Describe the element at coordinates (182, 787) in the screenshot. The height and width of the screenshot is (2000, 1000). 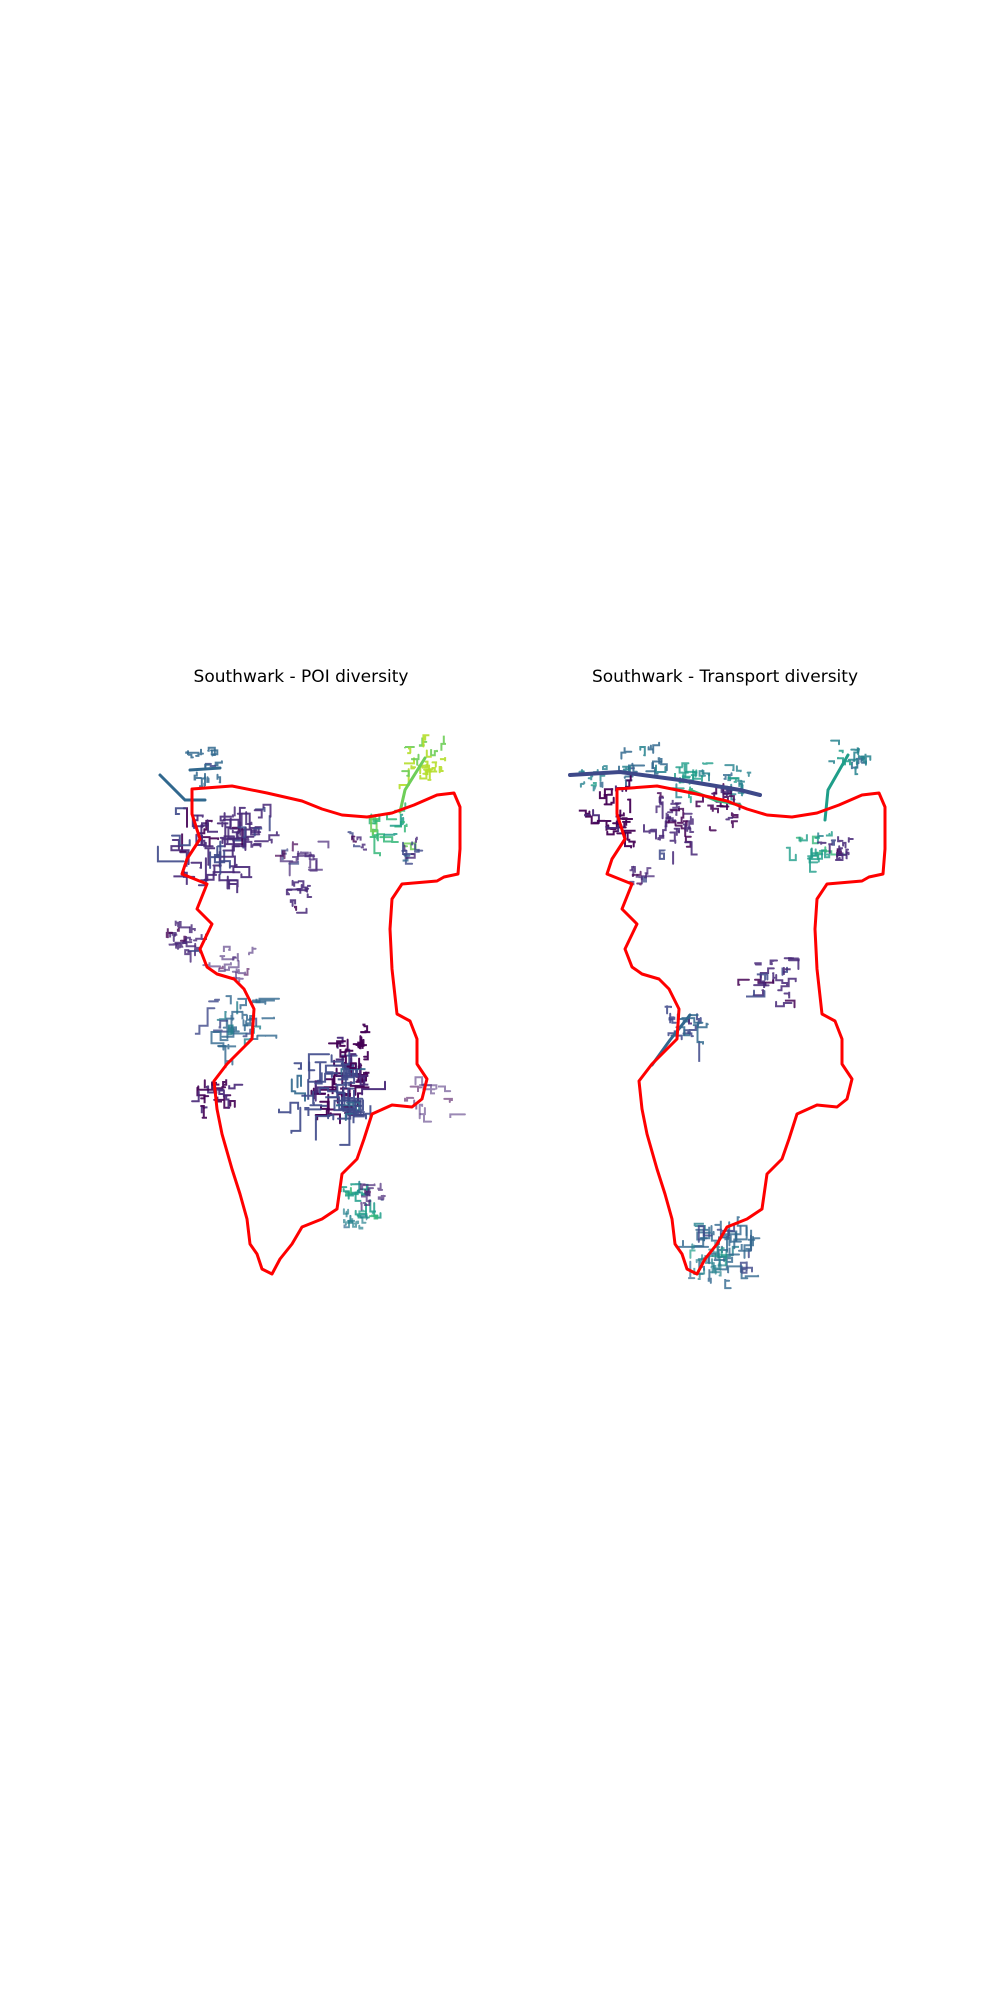
I see `street-line` at that location.